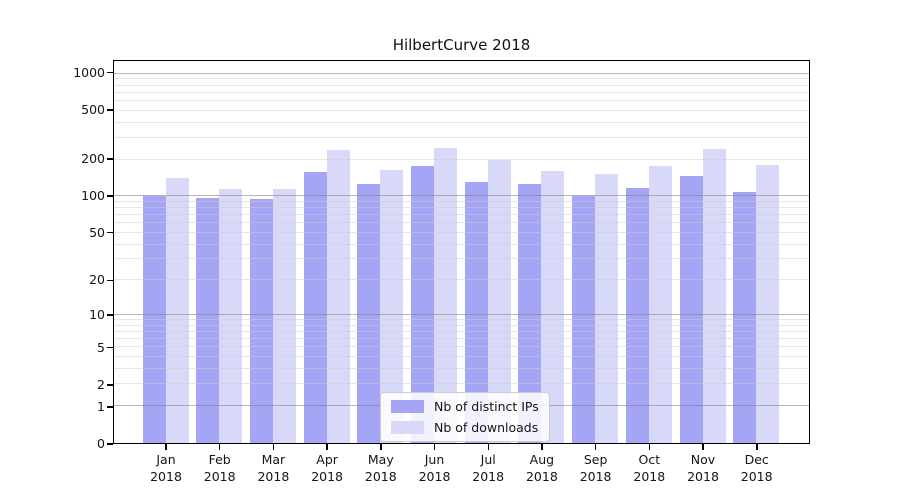 The height and width of the screenshot is (500, 900). What do you see at coordinates (499, 301) in the screenshot?
I see `bar-nb-of-downloads-jul-2018` at bounding box center [499, 301].